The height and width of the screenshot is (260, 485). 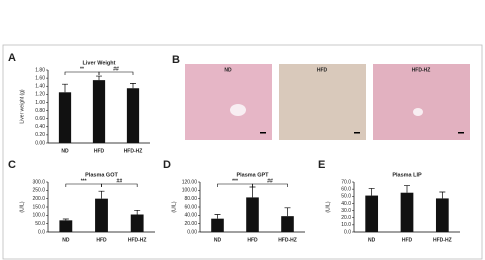 I want to click on y-tick-label: 100.0, so click(x=38, y=216).